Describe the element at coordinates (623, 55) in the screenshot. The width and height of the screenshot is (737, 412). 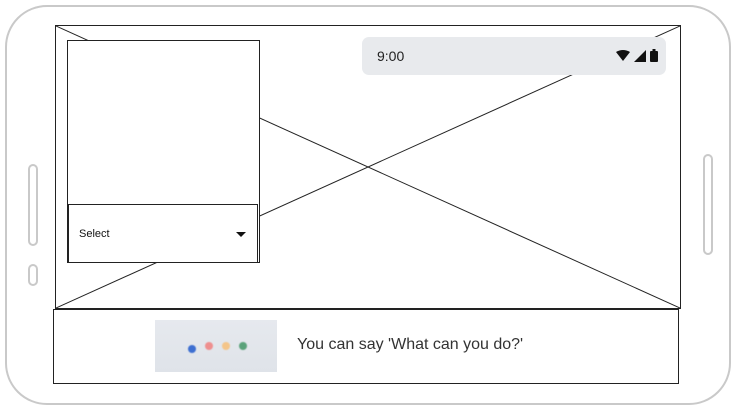
I see `wifi-icon` at that location.